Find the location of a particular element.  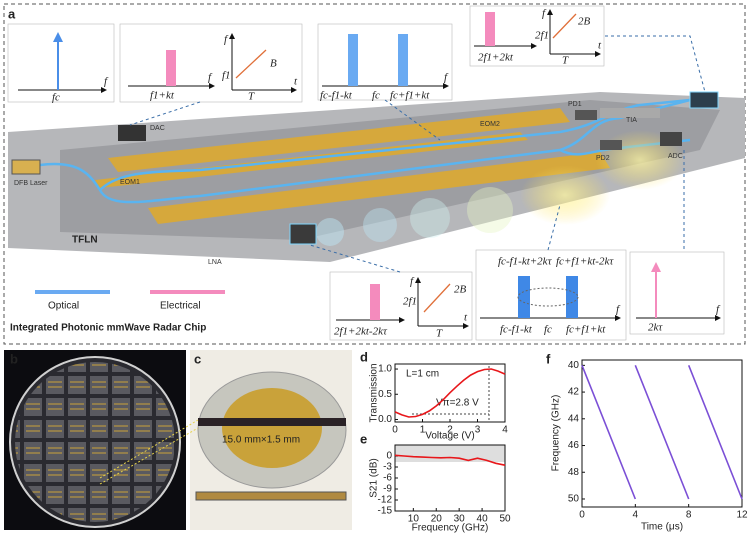

y-tick-label: 46 is located at coordinates (574, 445).